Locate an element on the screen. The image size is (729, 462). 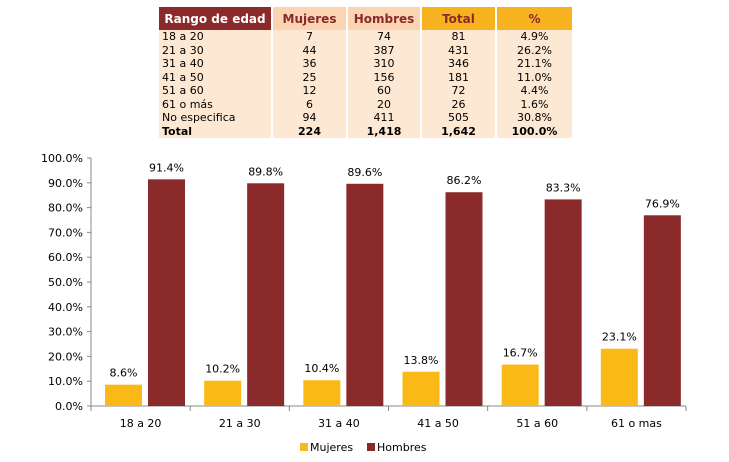
table-cell: No especifica is located at coordinates (215, 118).